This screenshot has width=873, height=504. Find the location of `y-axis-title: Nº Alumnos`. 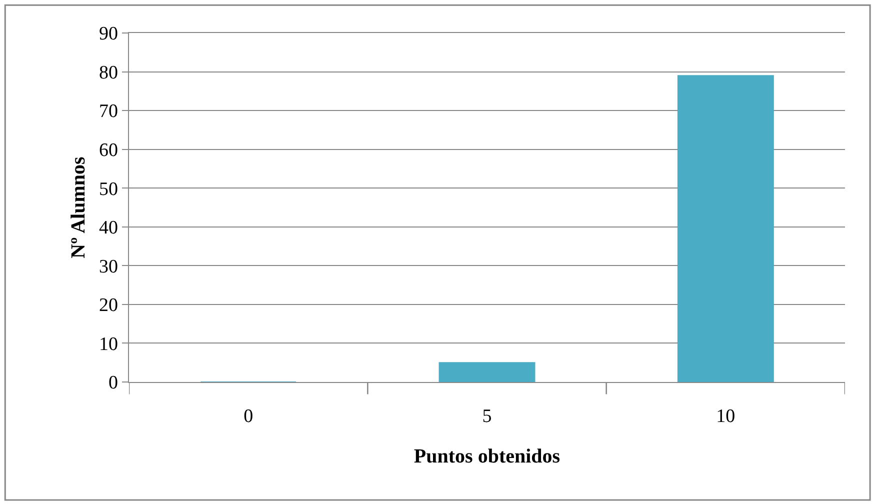

y-axis-title: Nº Alumnos is located at coordinates (79, 207).